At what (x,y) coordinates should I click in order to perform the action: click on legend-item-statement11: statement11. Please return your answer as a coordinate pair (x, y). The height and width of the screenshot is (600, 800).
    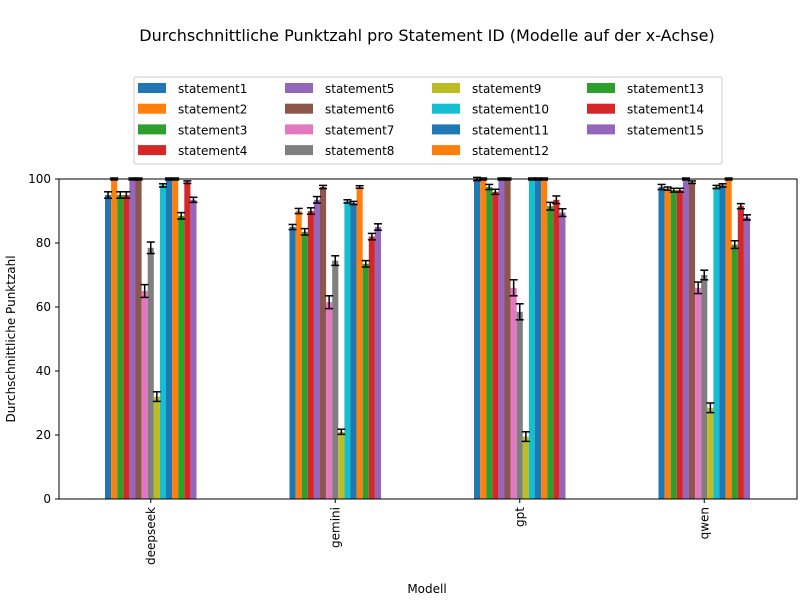
    Looking at the image, I should click on (490, 130).